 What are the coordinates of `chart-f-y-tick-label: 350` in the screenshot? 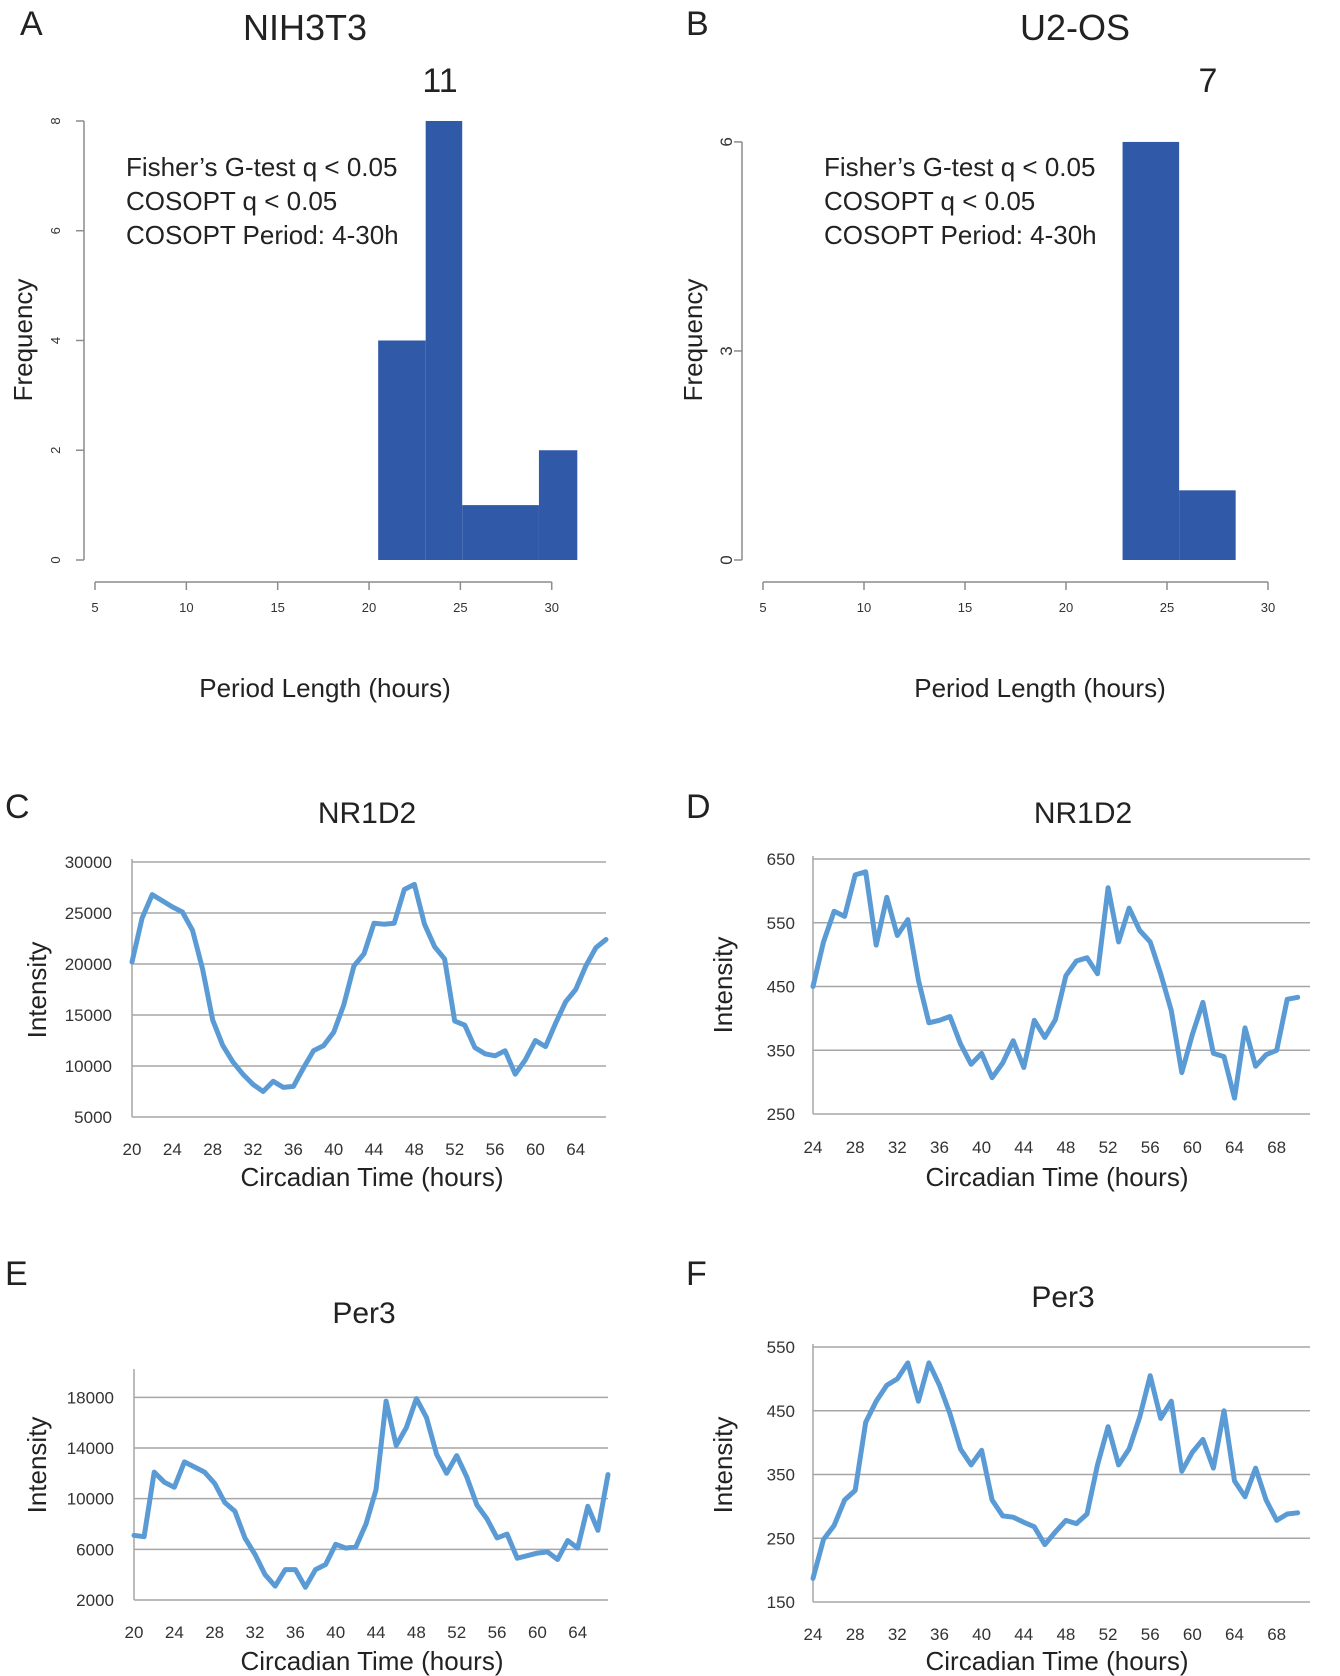 It's located at (781, 1475).